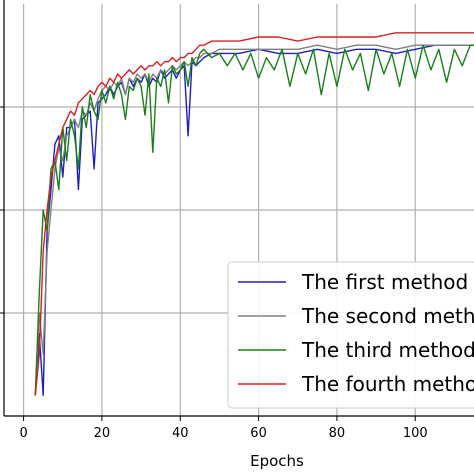  I want to click on x-tick-labels: 0 20 40 60 80 100, so click(223, 428).